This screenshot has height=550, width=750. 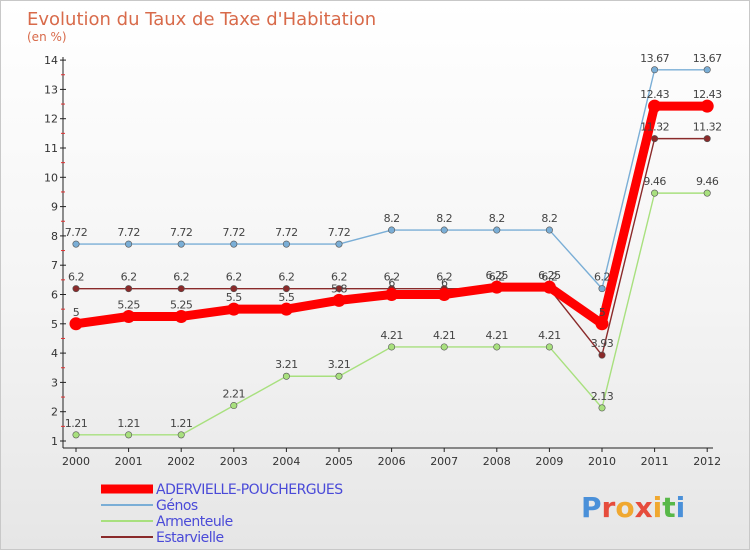 I want to click on x-tick-label: 2003, so click(x=234, y=461).